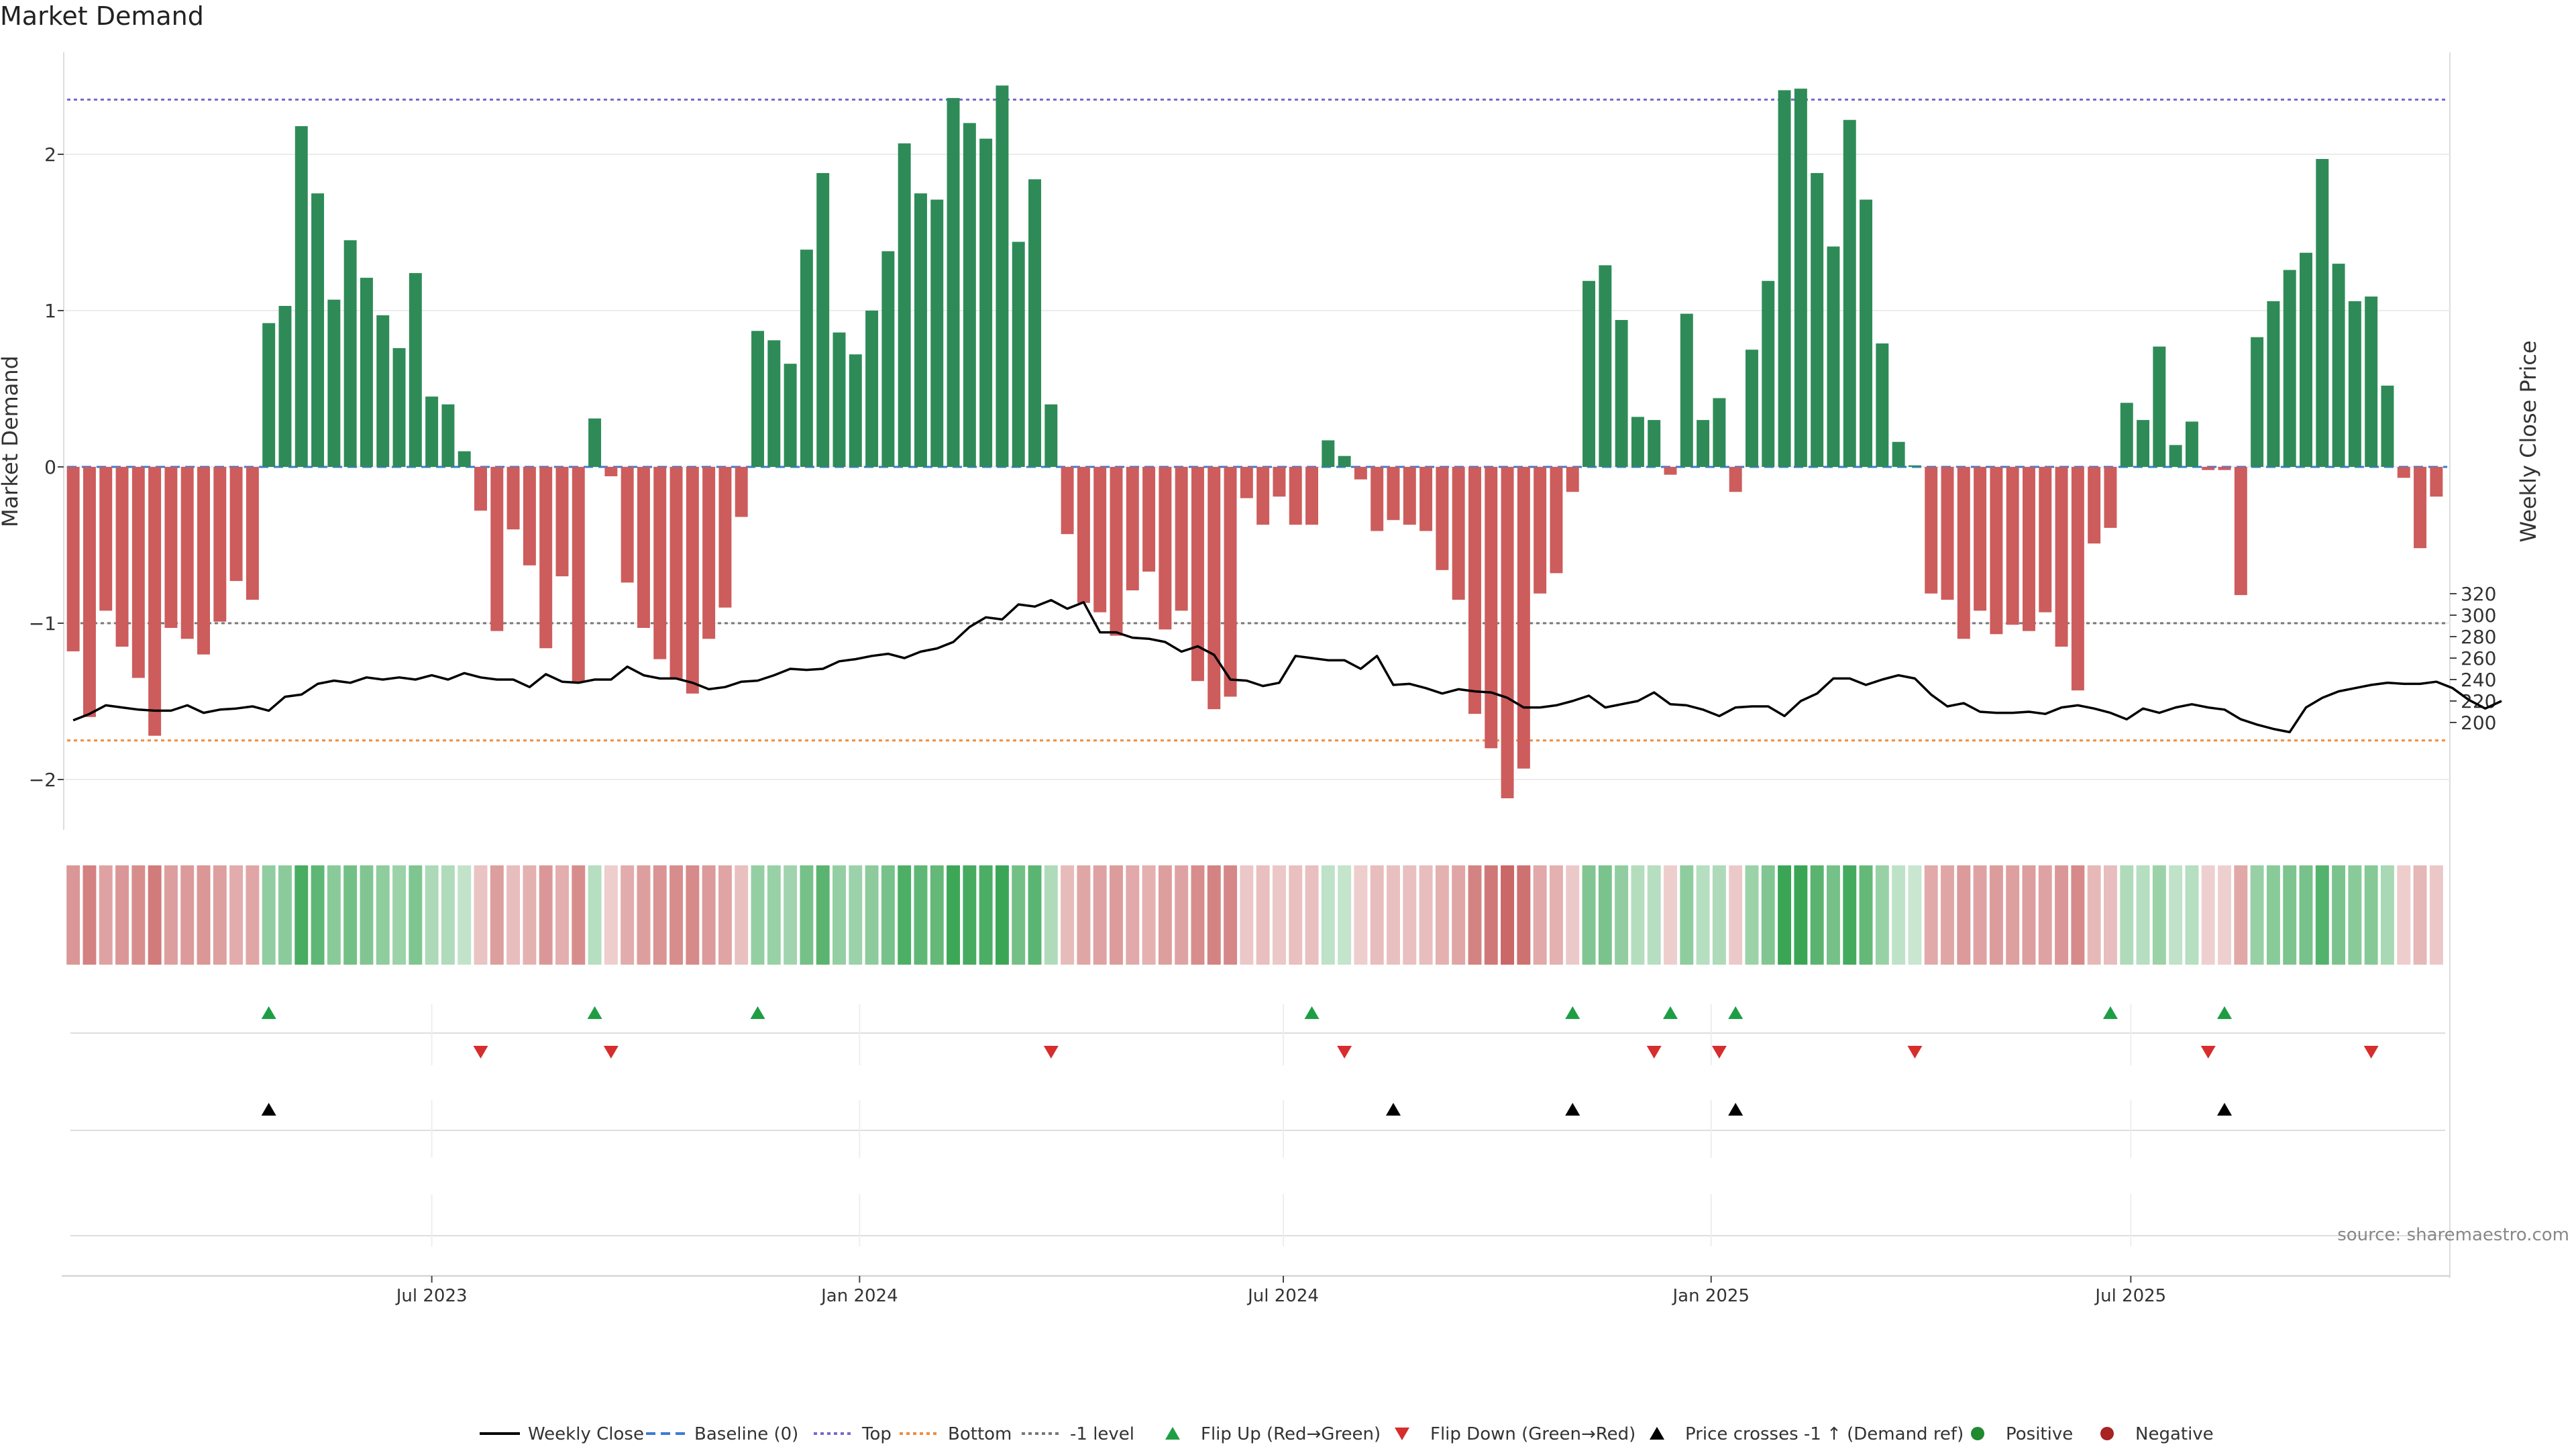  What do you see at coordinates (1402, 1434) in the screenshot?
I see `legend-swatch` at bounding box center [1402, 1434].